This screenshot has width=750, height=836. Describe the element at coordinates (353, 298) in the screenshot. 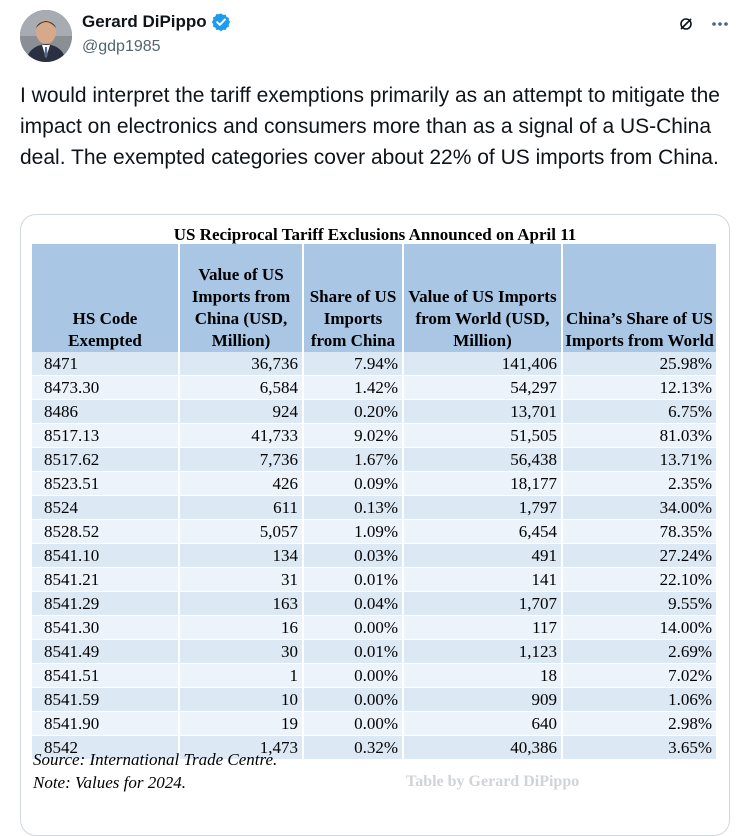

I see `header-share-china: Share of US Imports from China` at that location.